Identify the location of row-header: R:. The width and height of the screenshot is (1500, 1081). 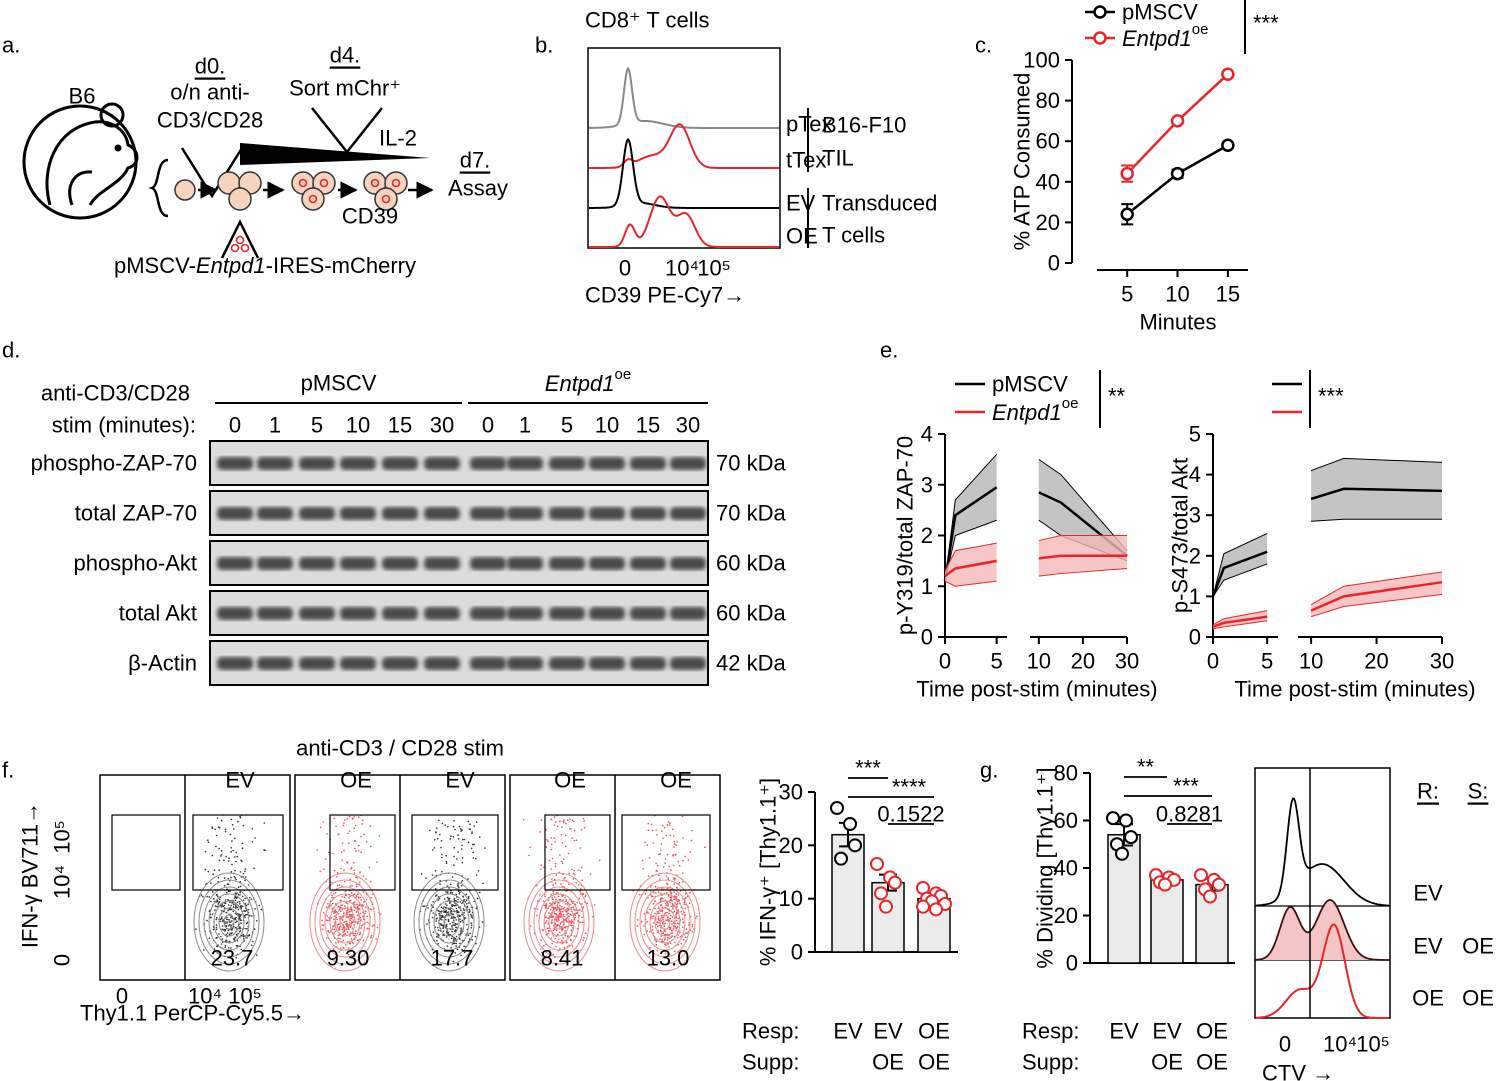
(1428, 791).